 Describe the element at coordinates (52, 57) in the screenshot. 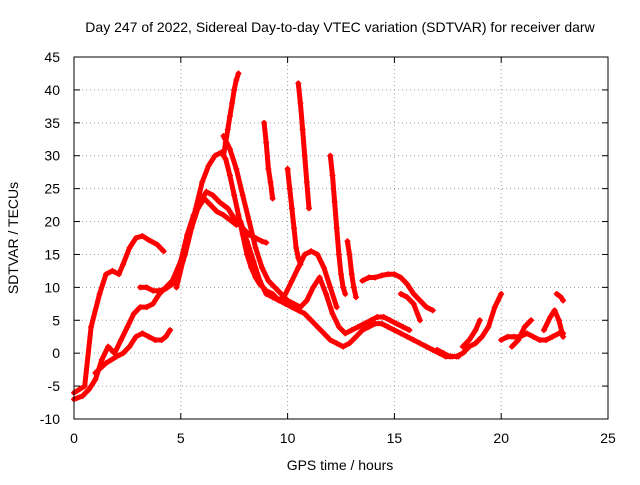

I see `y-tick-label: 45` at that location.